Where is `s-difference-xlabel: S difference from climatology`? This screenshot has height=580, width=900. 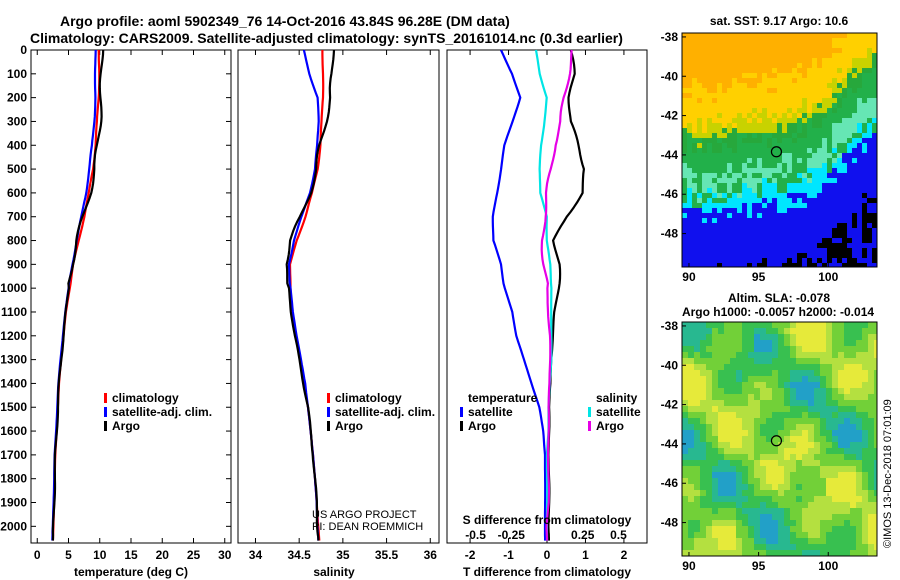
s-difference-xlabel: S difference from climatology is located at coordinates (547, 520).